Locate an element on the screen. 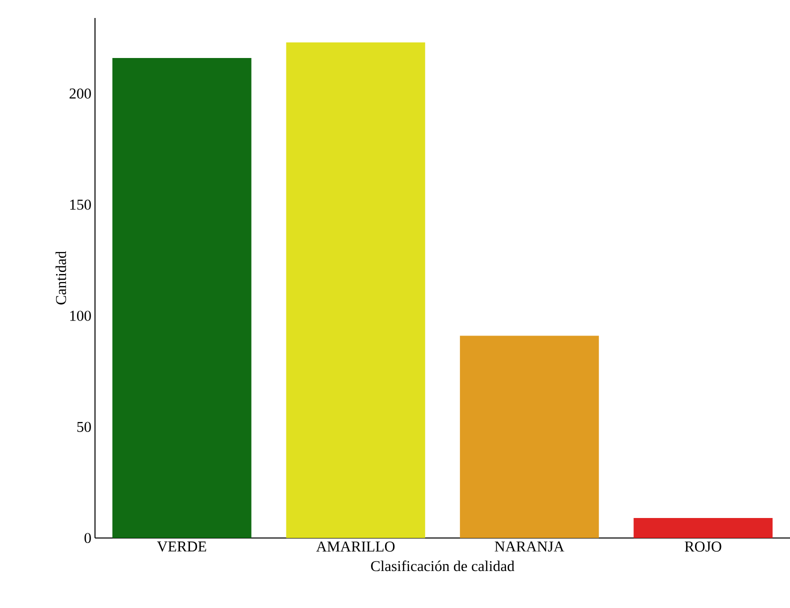  y-tick-label: 0 is located at coordinates (87, 538).